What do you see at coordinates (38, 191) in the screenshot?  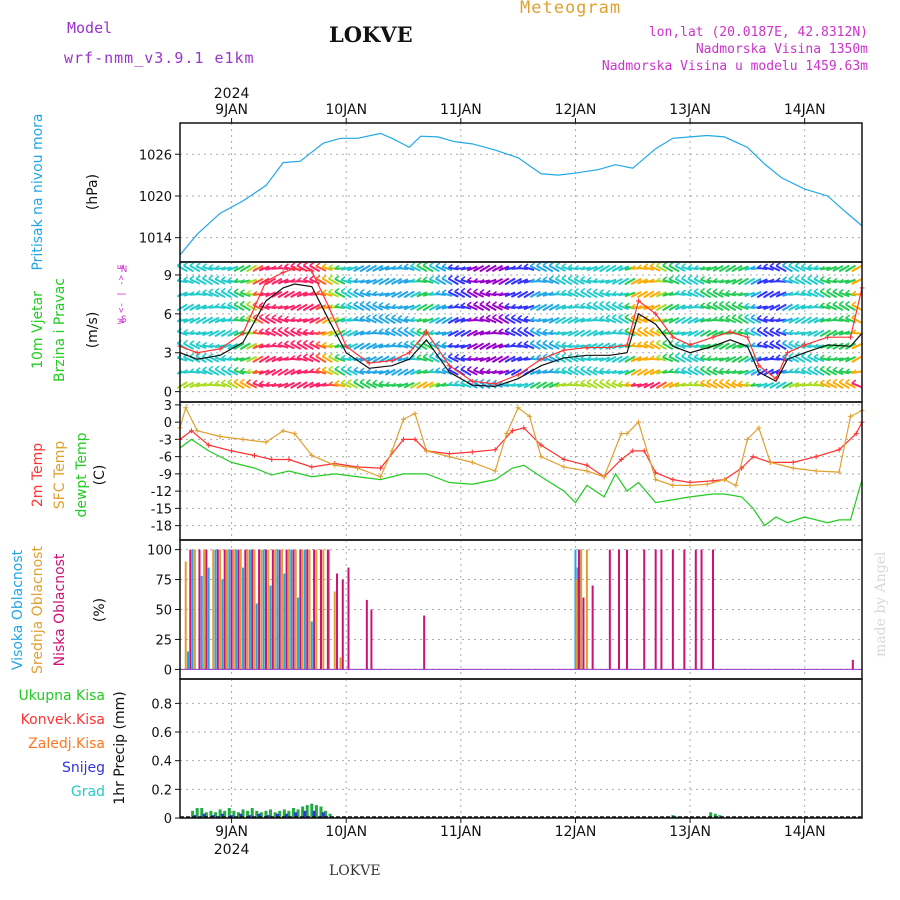 I see `pressure-axis-title: Pritisak na nivou mora` at bounding box center [38, 191].